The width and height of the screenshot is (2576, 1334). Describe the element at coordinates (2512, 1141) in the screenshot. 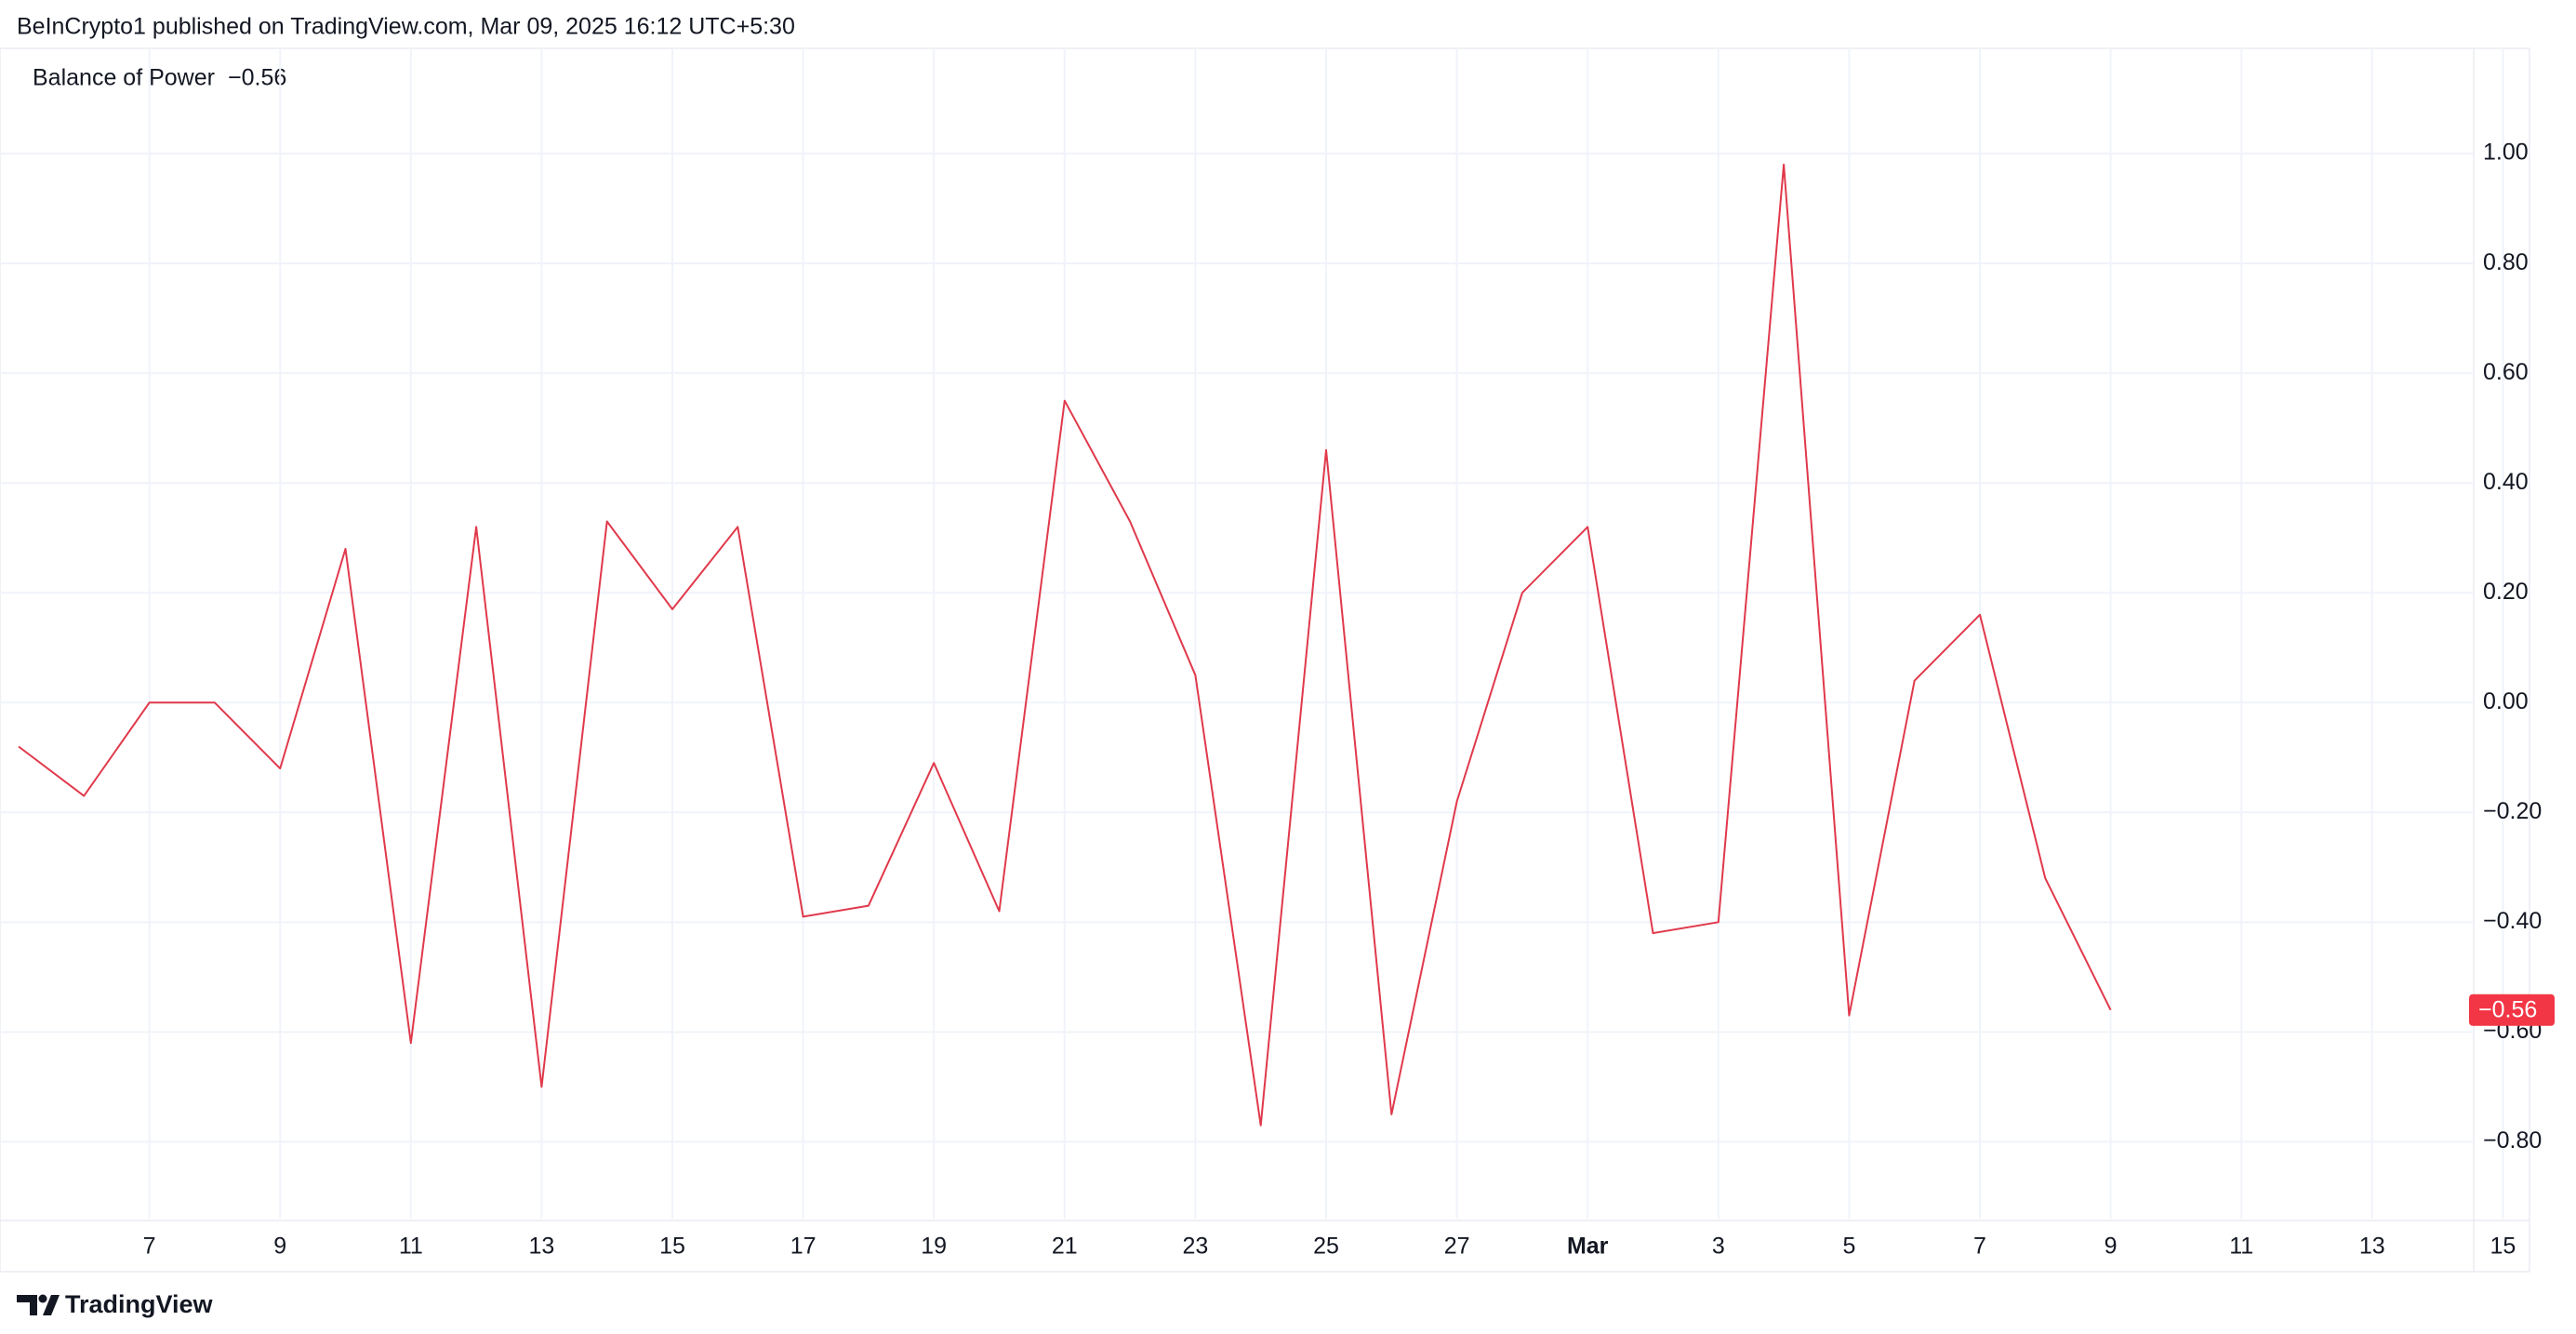

I see `y-tick-label: −0.80` at that location.